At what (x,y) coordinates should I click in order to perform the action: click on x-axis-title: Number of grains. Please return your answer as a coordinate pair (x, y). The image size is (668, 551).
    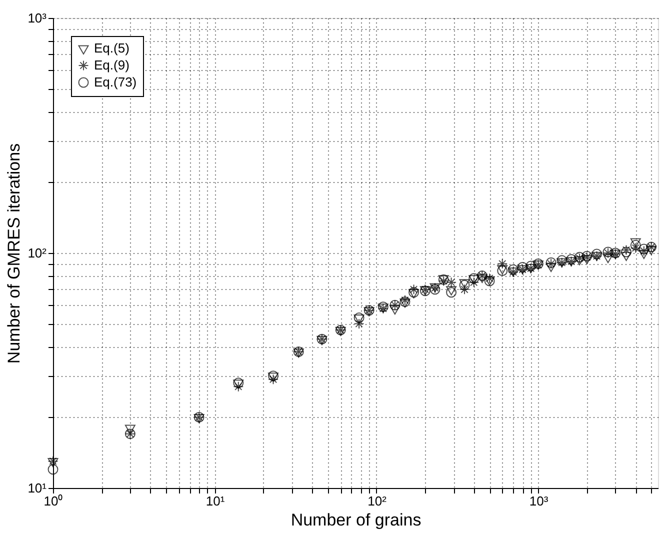
    Looking at the image, I should click on (356, 520).